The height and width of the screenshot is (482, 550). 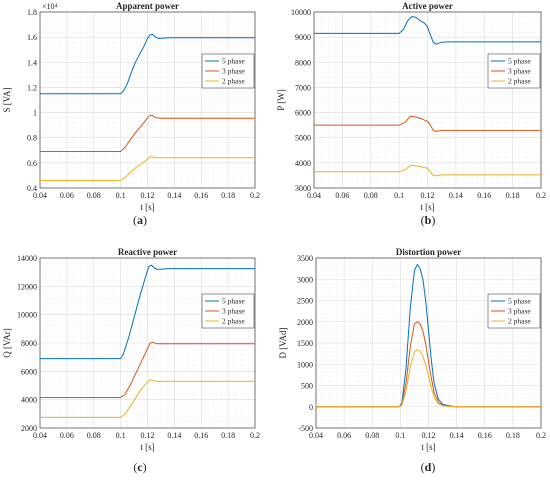 I want to click on caption-letter: d, so click(x=428, y=467).